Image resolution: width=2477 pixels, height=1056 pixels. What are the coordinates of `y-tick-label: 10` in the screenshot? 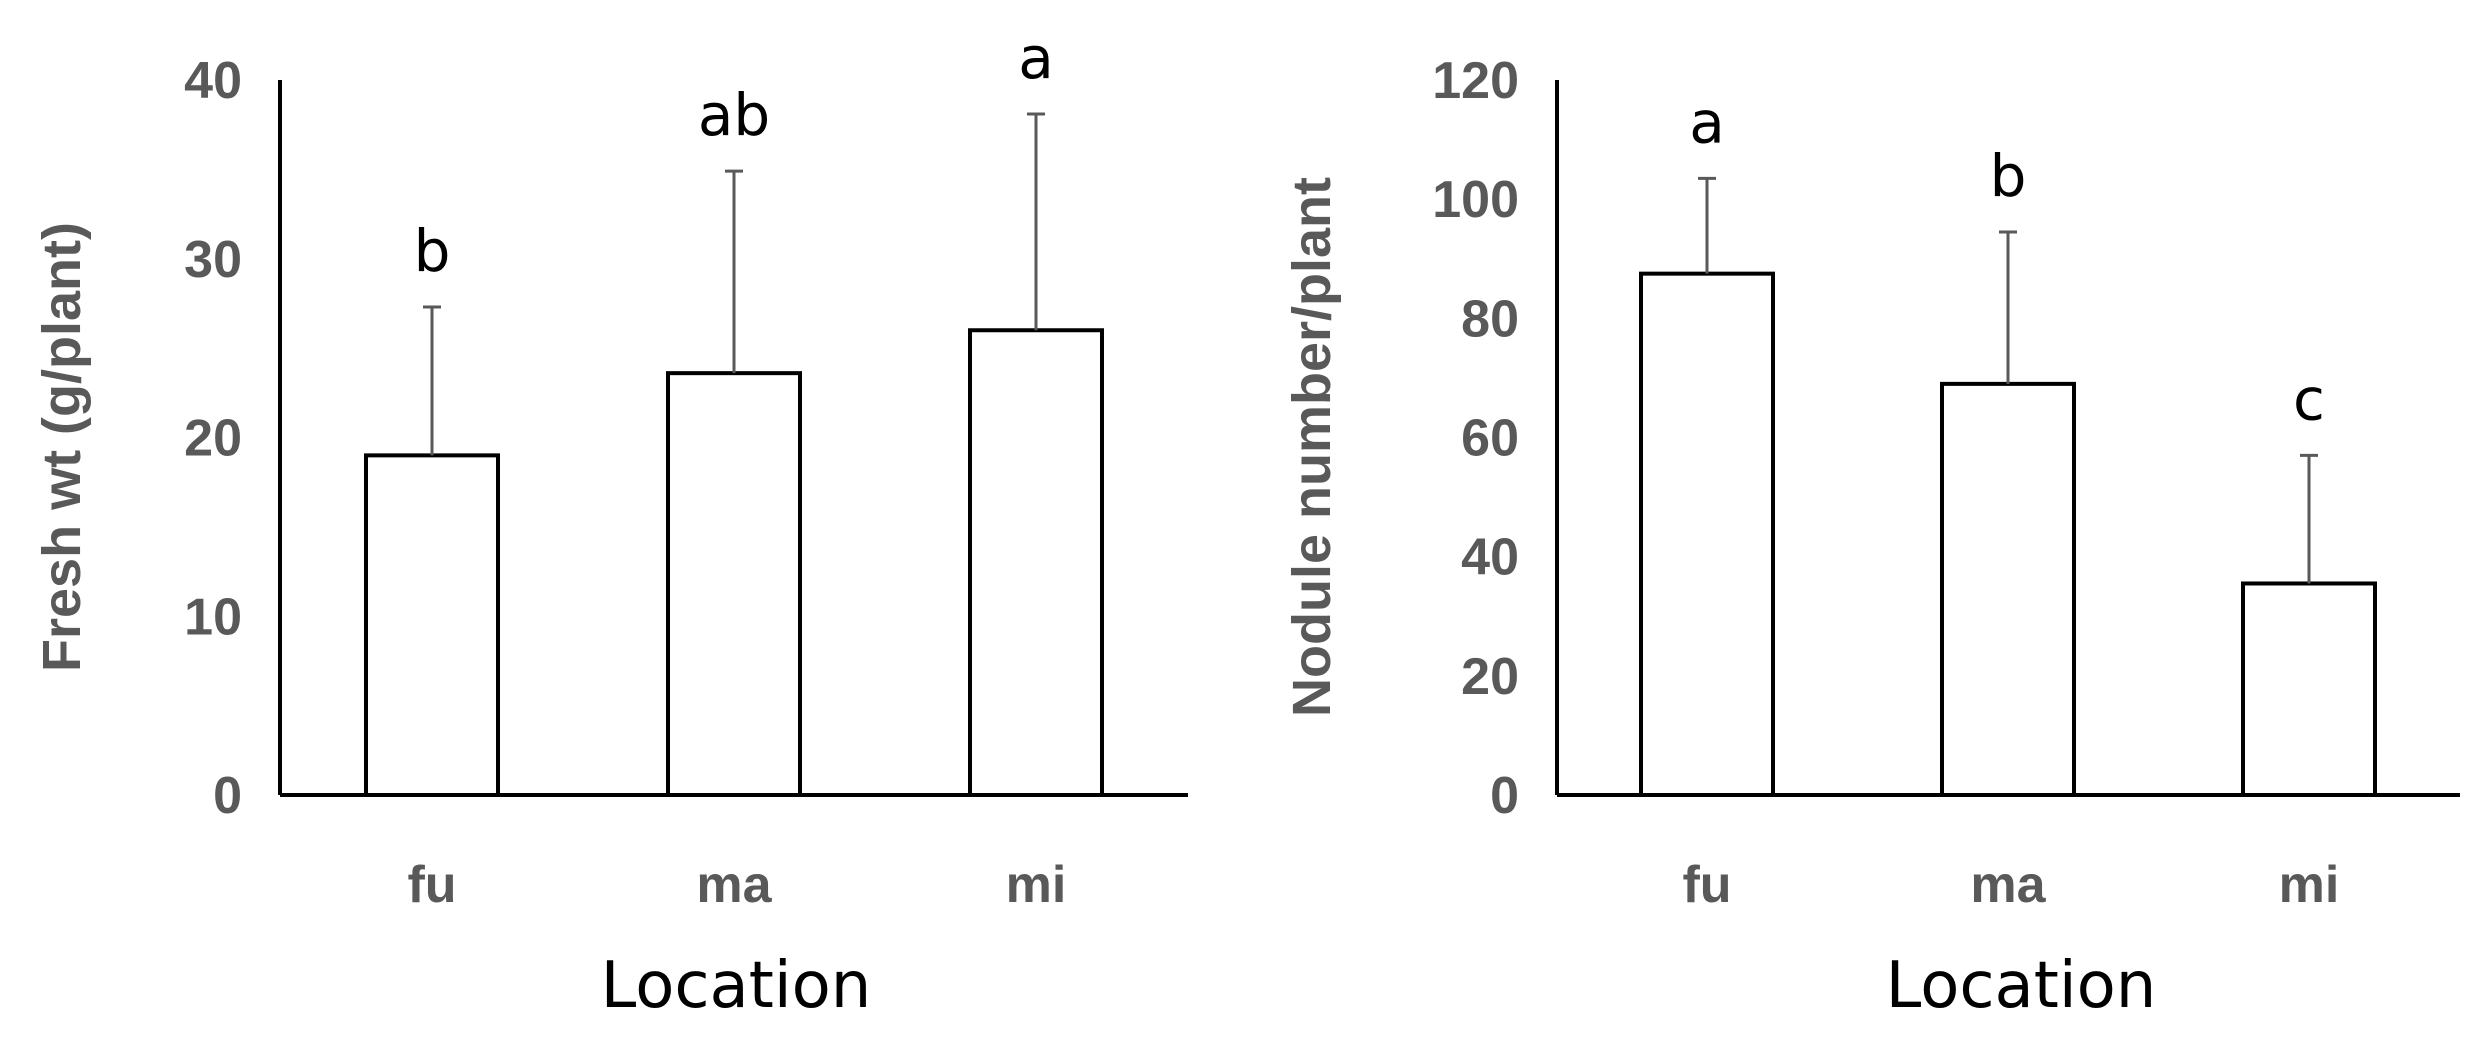 It's located at (213, 617).